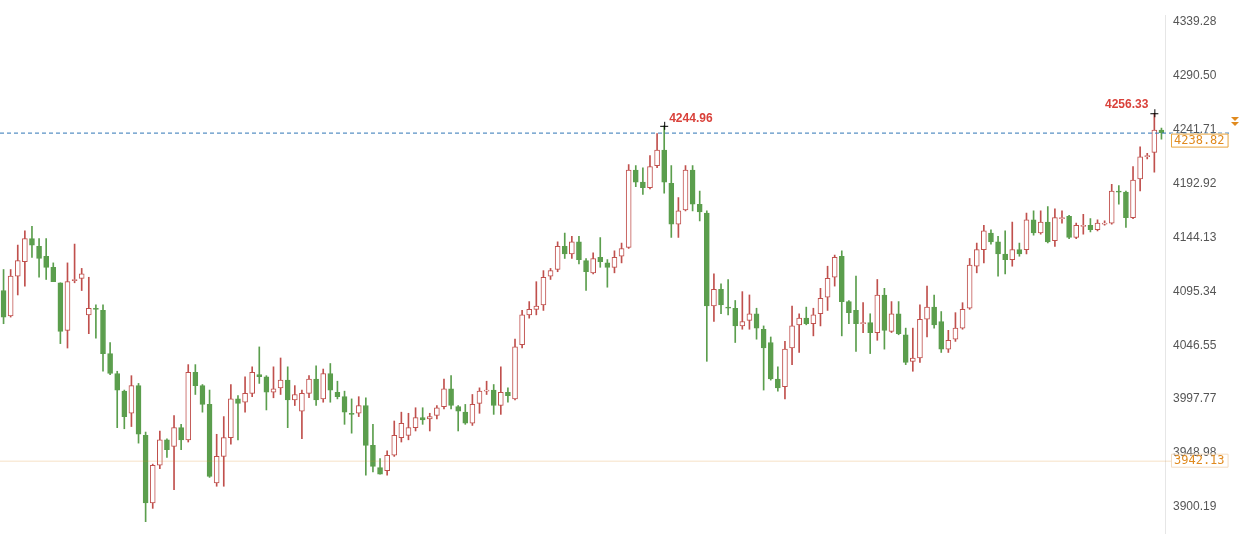 Image resolution: width=1242 pixels, height=549 pixels. I want to click on y-tick-label: 3900.19, so click(1195, 506).